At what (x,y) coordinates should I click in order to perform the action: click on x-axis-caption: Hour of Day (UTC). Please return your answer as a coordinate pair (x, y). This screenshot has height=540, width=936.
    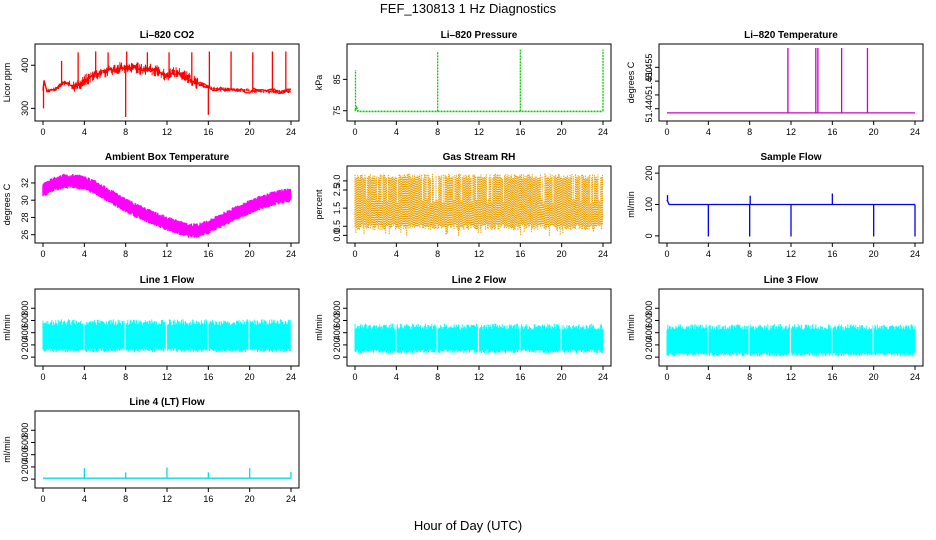
    Looking at the image, I should click on (468, 525).